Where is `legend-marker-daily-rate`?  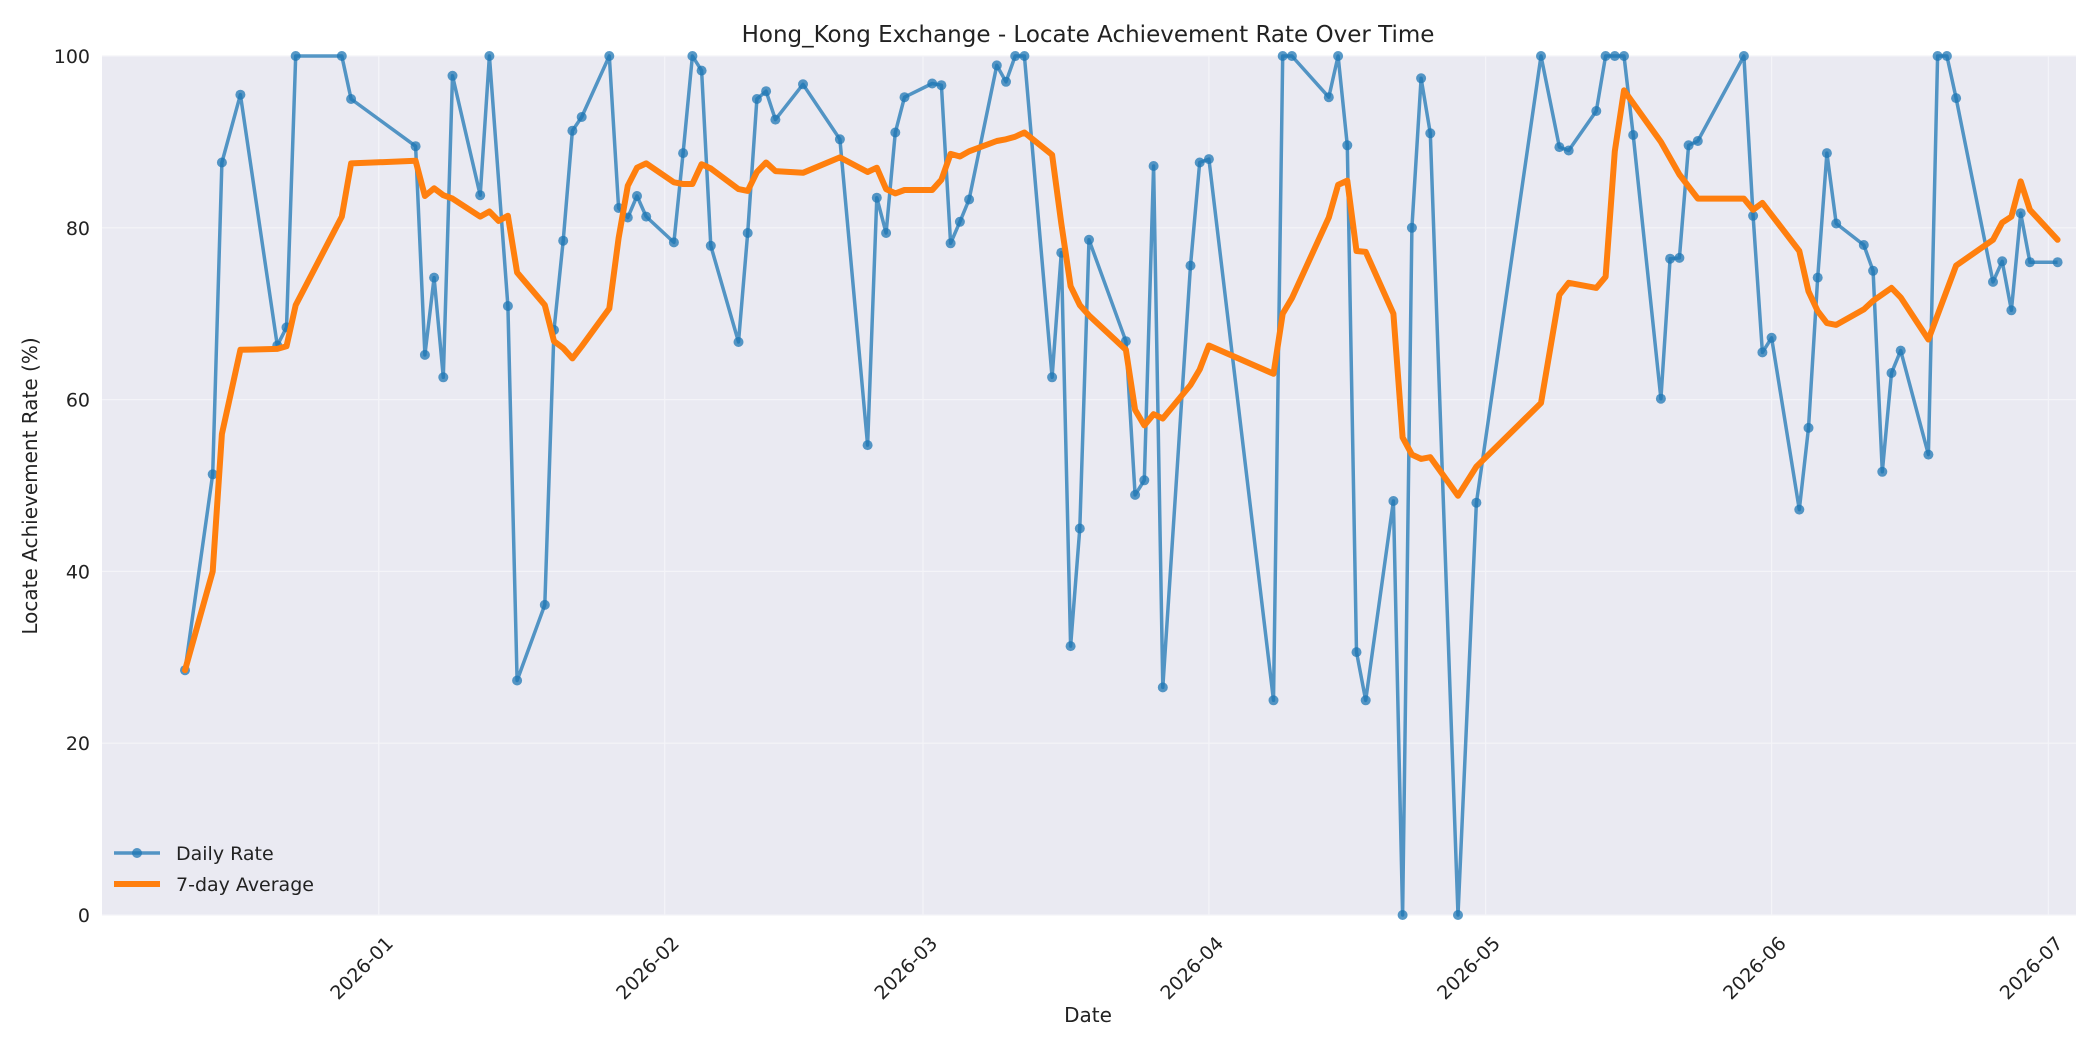 legend-marker-daily-rate is located at coordinates (137, 853).